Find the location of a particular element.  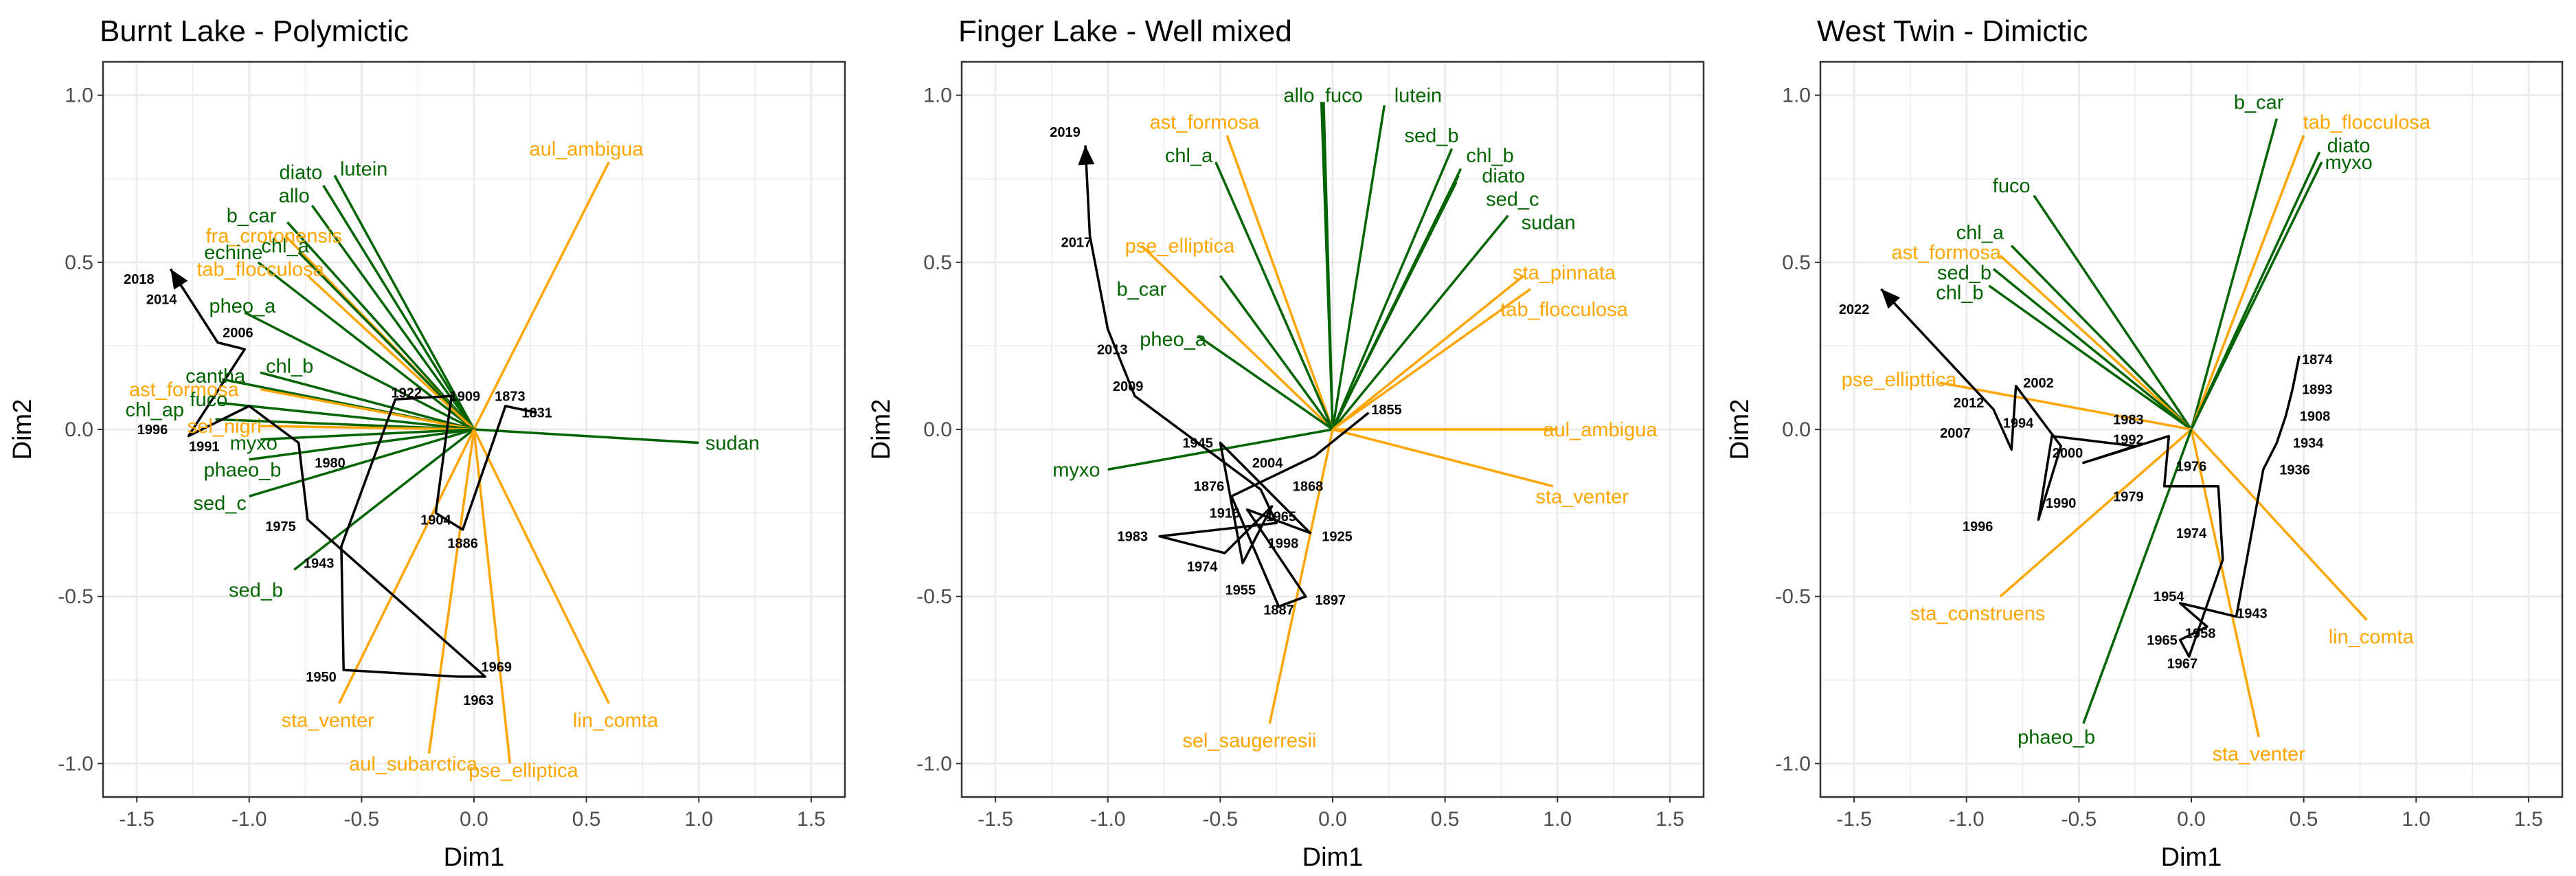

year-label: 1922 is located at coordinates (407, 393).